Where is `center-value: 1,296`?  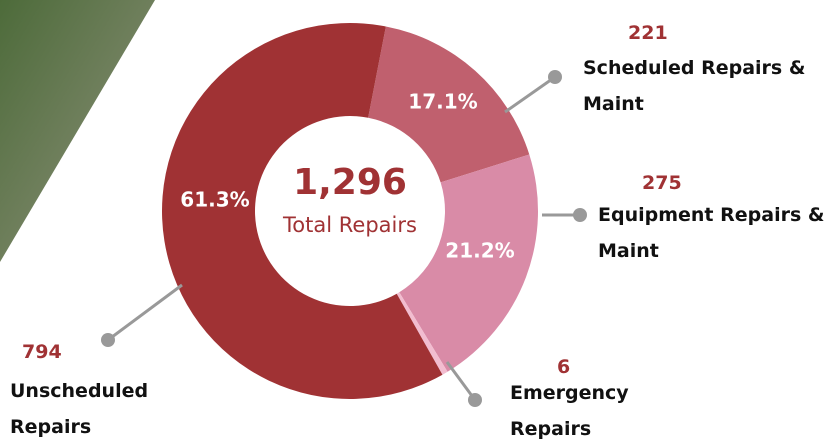 center-value: 1,296 is located at coordinates (350, 182).